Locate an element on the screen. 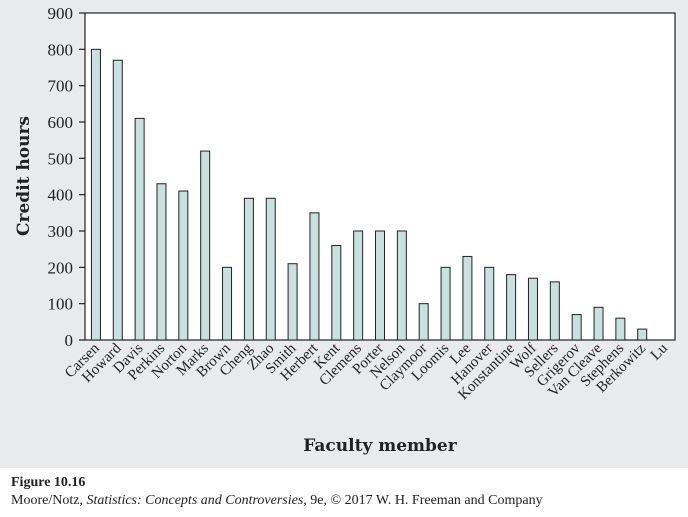 This screenshot has height=517, width=688. y-axis-ticks: 0 100 200 300 400 500 600 700 800 900 is located at coordinates (66, 177).